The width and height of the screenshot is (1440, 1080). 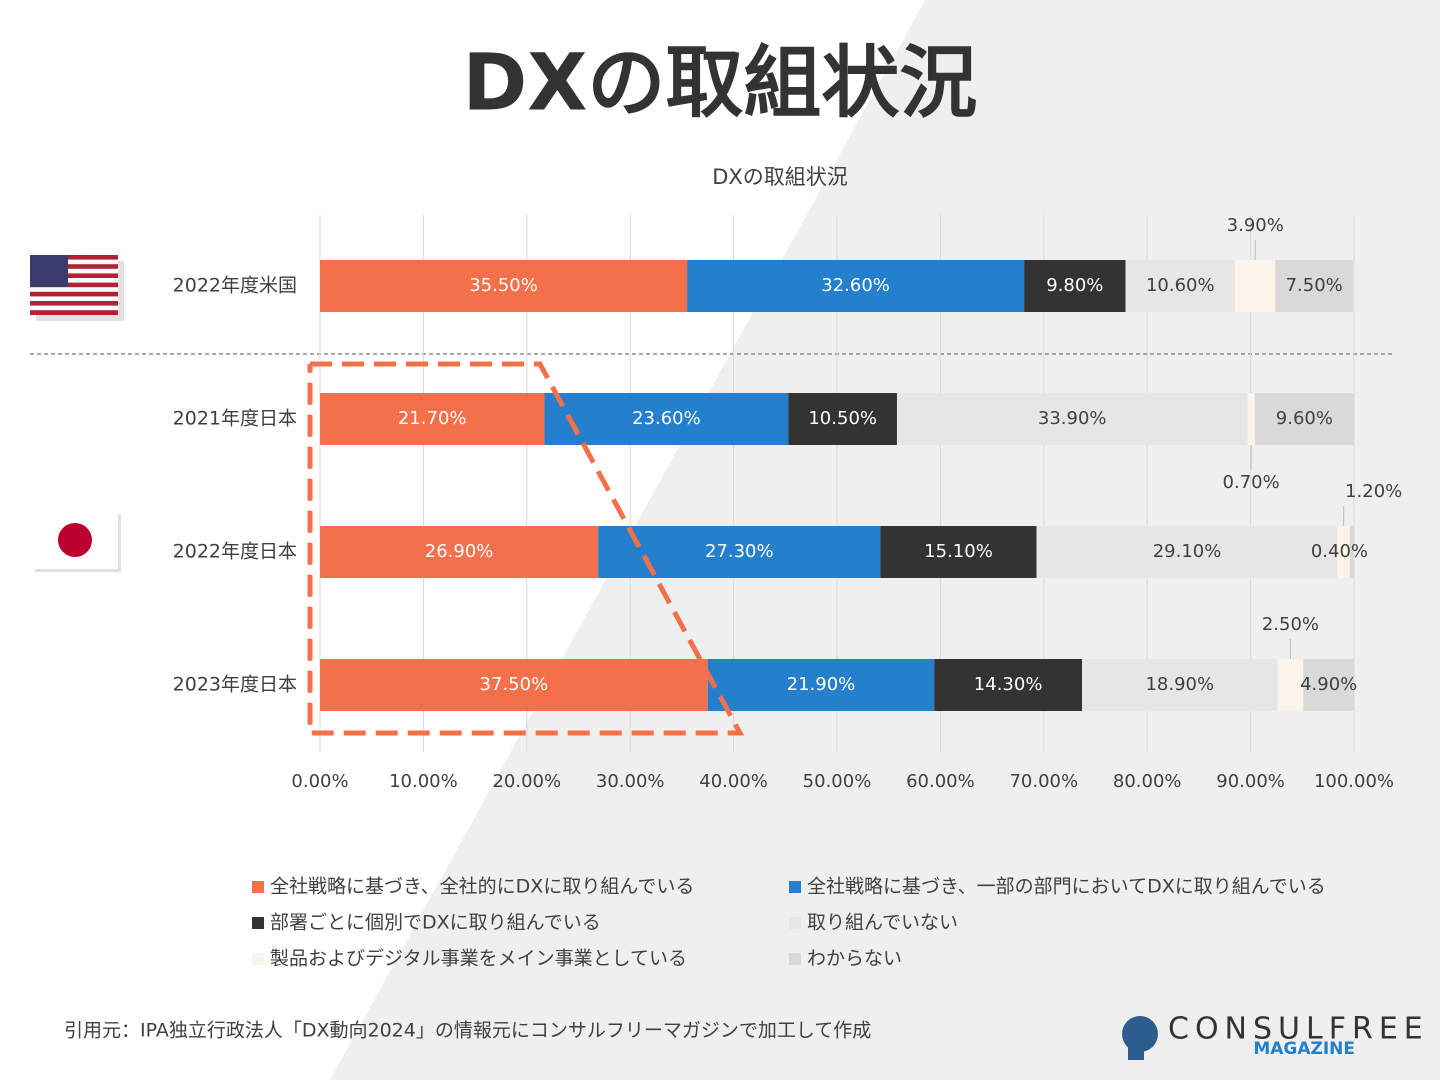 I want to click on value-label: 27.30%, so click(x=739, y=551).